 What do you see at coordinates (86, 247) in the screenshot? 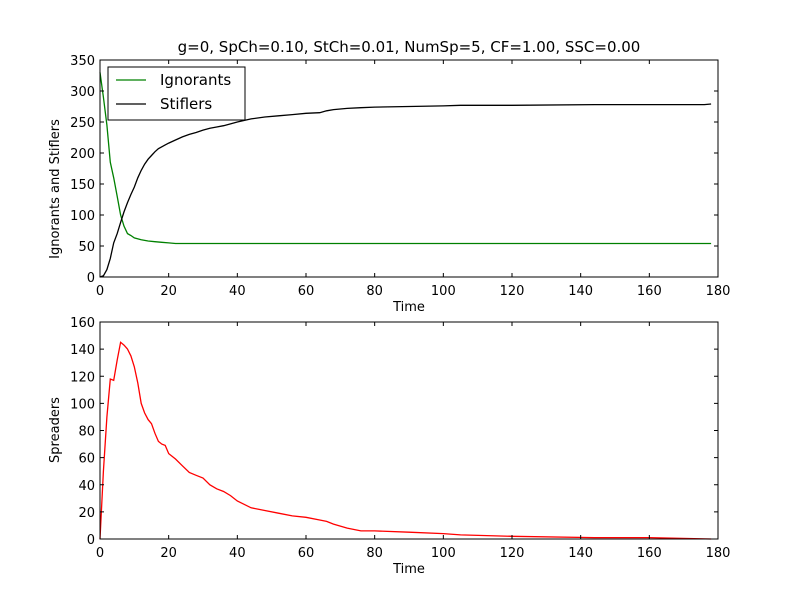
I see `top-ytick-label: 50` at bounding box center [86, 247].